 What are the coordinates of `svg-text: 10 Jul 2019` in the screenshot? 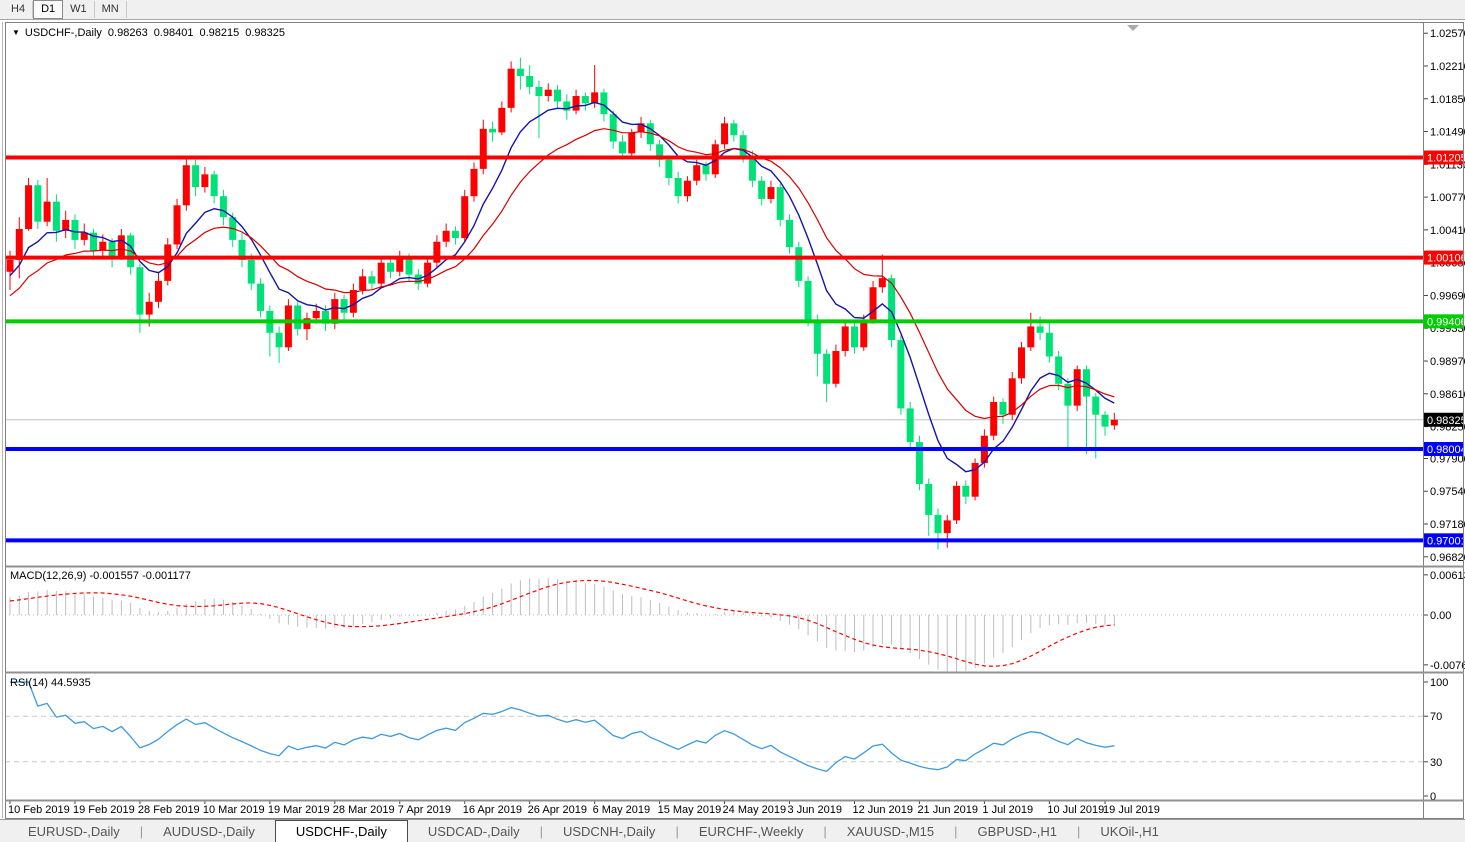 It's located at (1075, 810).